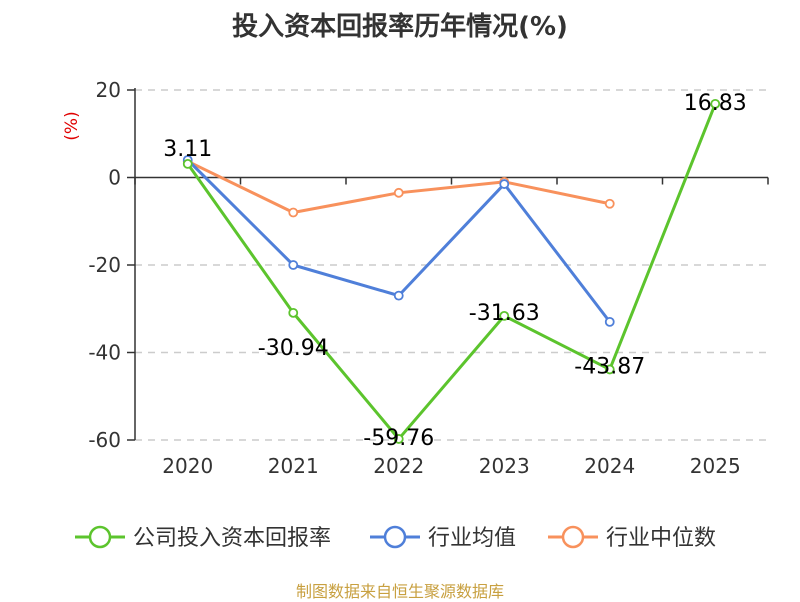 The width and height of the screenshot is (800, 602). I want to click on legend-item: 行业中位数, so click(632, 538).